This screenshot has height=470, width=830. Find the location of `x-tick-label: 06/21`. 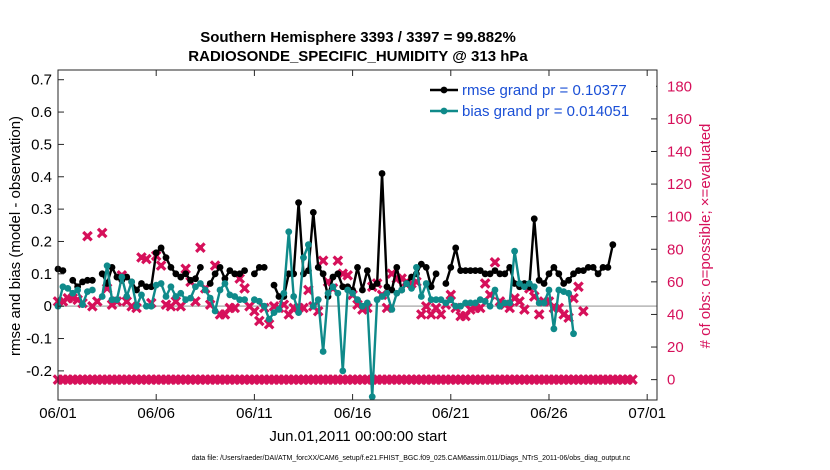

x-tick-label: 06/21 is located at coordinates (451, 413).